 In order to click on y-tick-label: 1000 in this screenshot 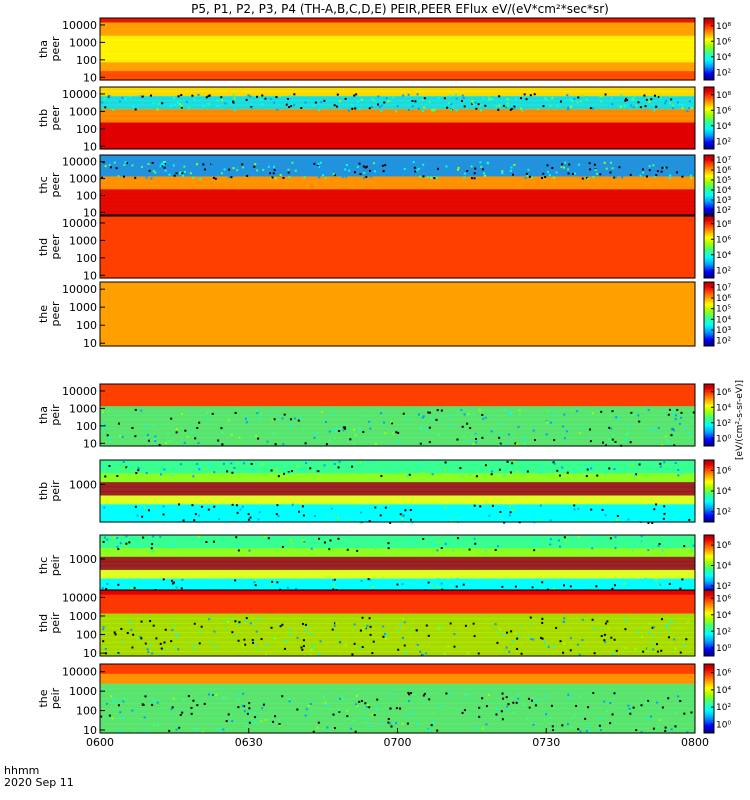, I will do `click(83, 111)`.